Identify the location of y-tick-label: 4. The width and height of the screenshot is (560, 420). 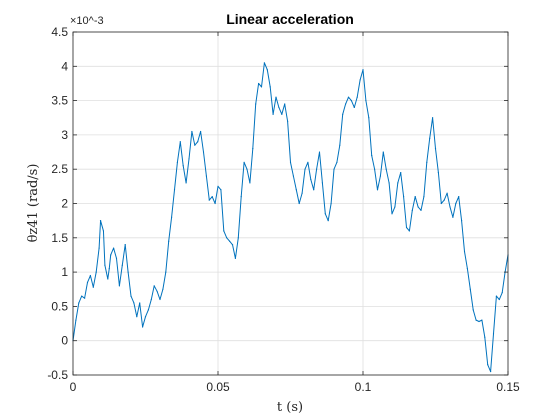
(64, 66).